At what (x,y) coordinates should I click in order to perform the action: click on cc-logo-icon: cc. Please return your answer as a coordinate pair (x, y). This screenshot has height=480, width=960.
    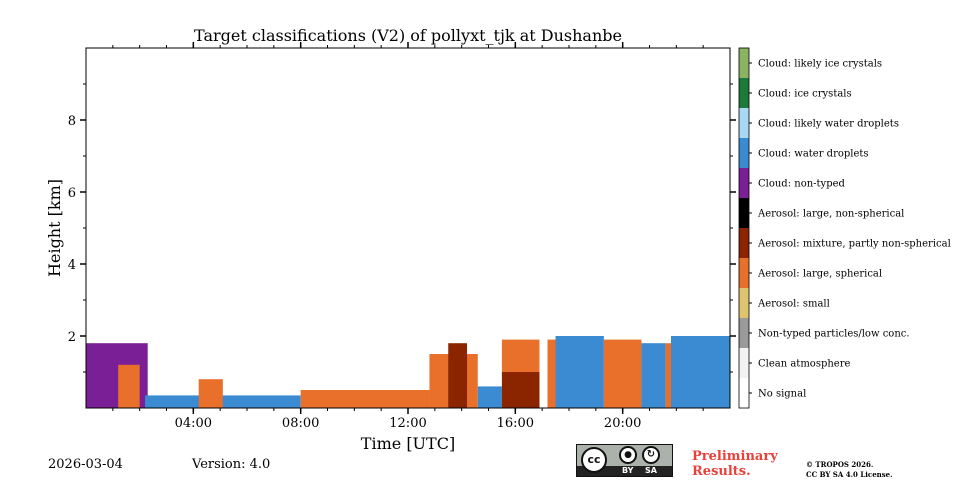
    Looking at the image, I should click on (594, 460).